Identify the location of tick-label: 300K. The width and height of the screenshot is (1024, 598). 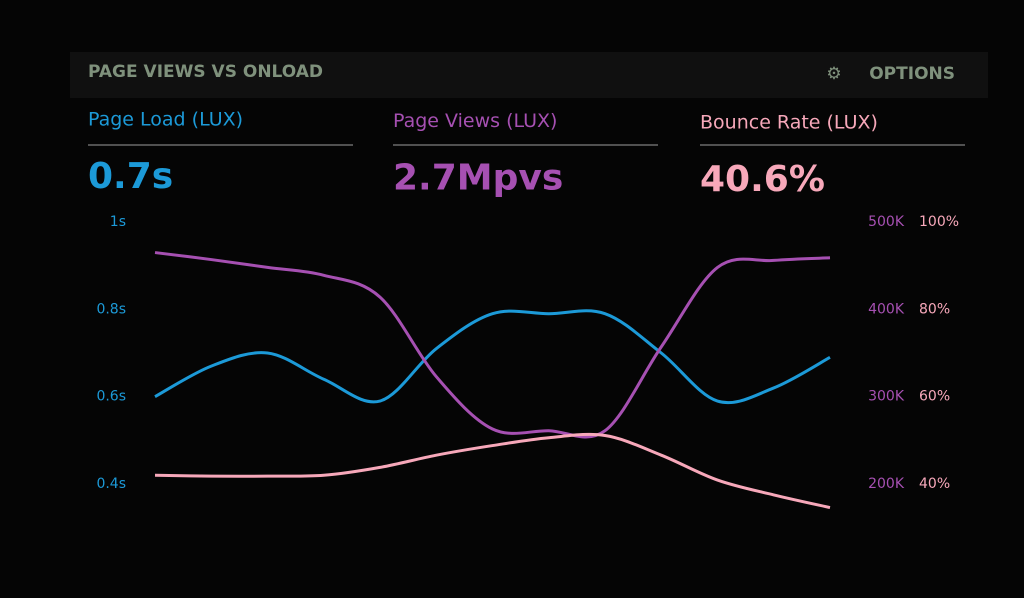
(886, 397).